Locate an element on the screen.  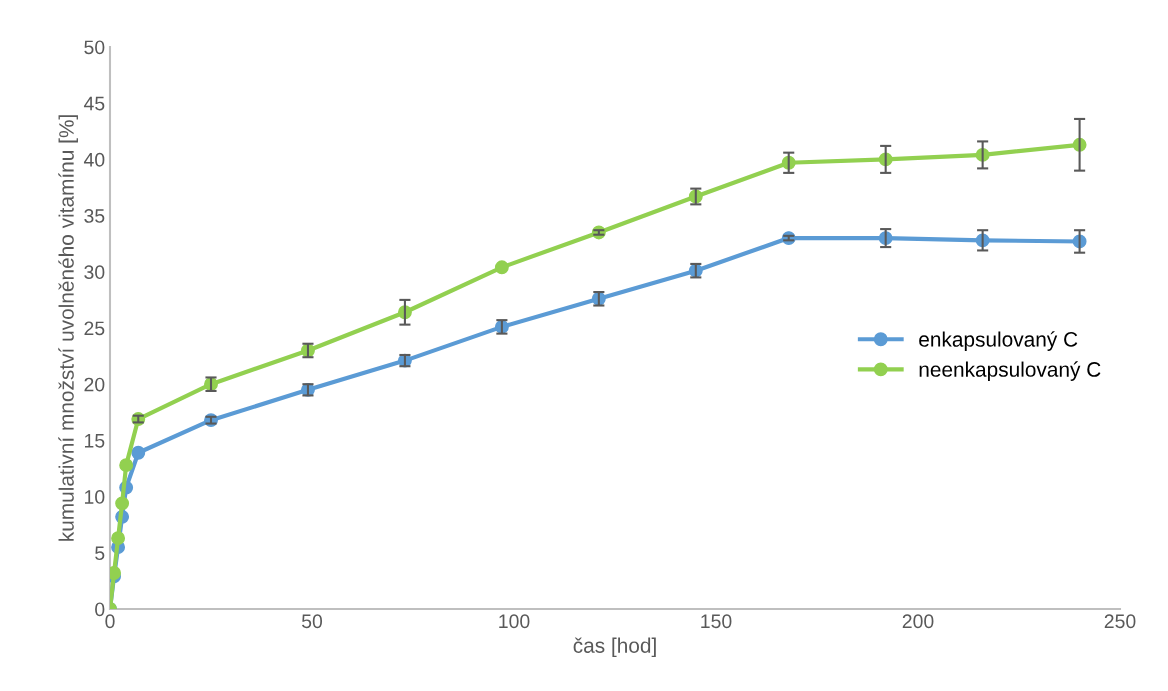
y-tick-label: 10 is located at coordinates (95, 497).